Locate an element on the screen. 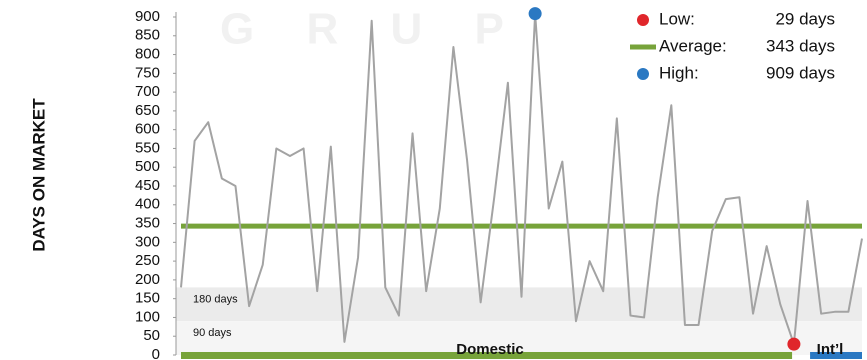 This screenshot has width=867, height=360. y-tick-label: 900 is located at coordinates (147, 16).